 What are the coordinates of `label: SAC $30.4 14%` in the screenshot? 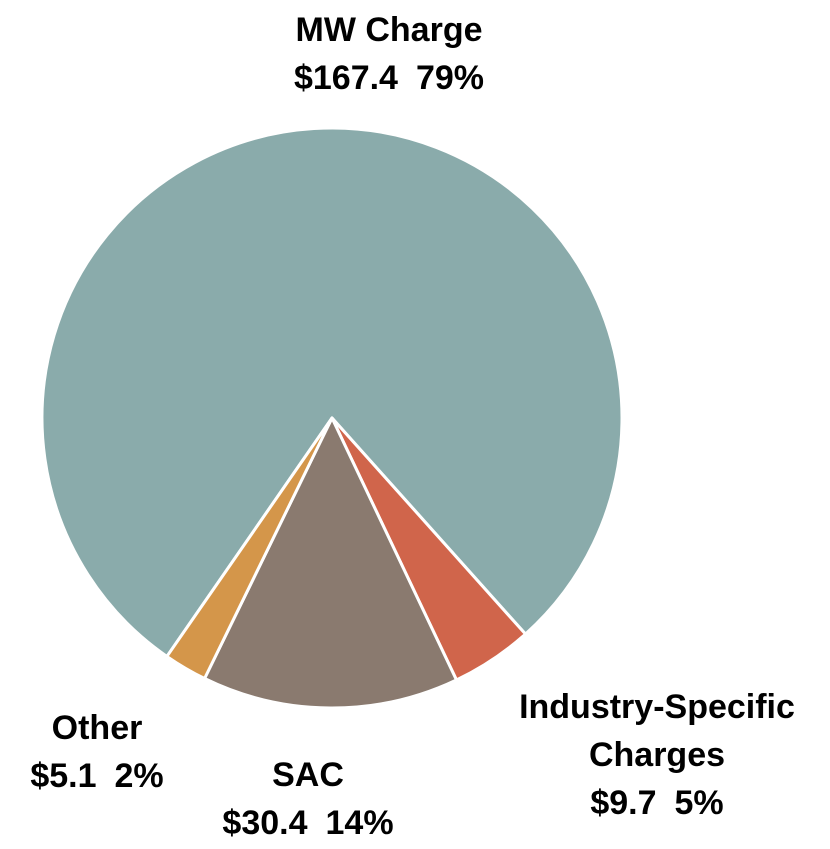 It's located at (308, 799).